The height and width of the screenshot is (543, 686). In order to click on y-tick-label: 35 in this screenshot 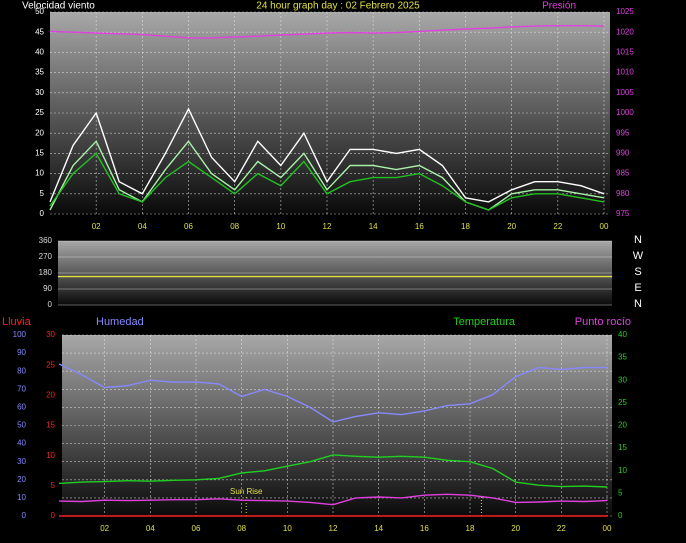, I will do `click(39, 72)`.